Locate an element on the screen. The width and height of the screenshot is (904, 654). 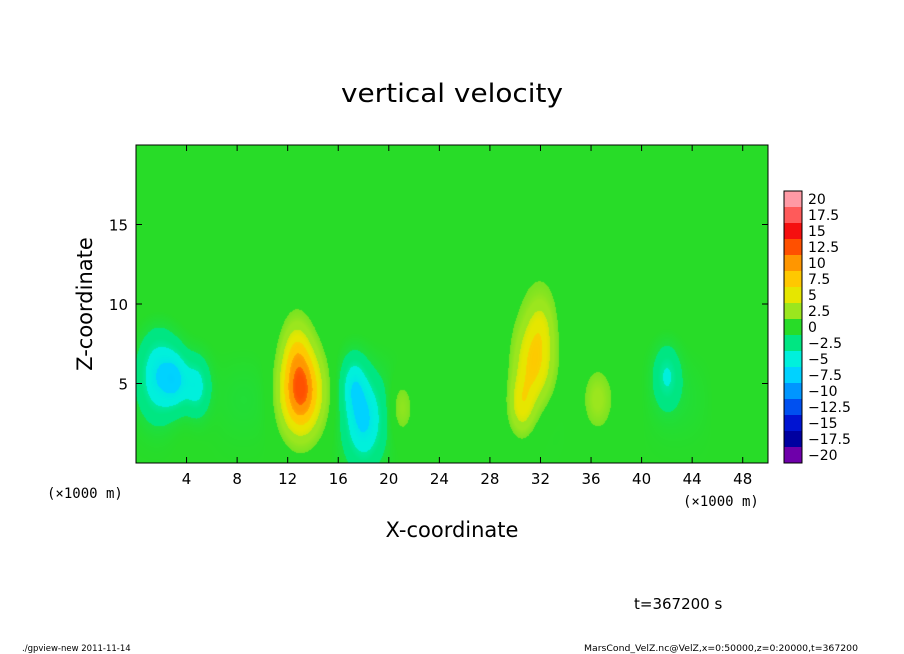
colorbar-label: 5 is located at coordinates (812, 296).